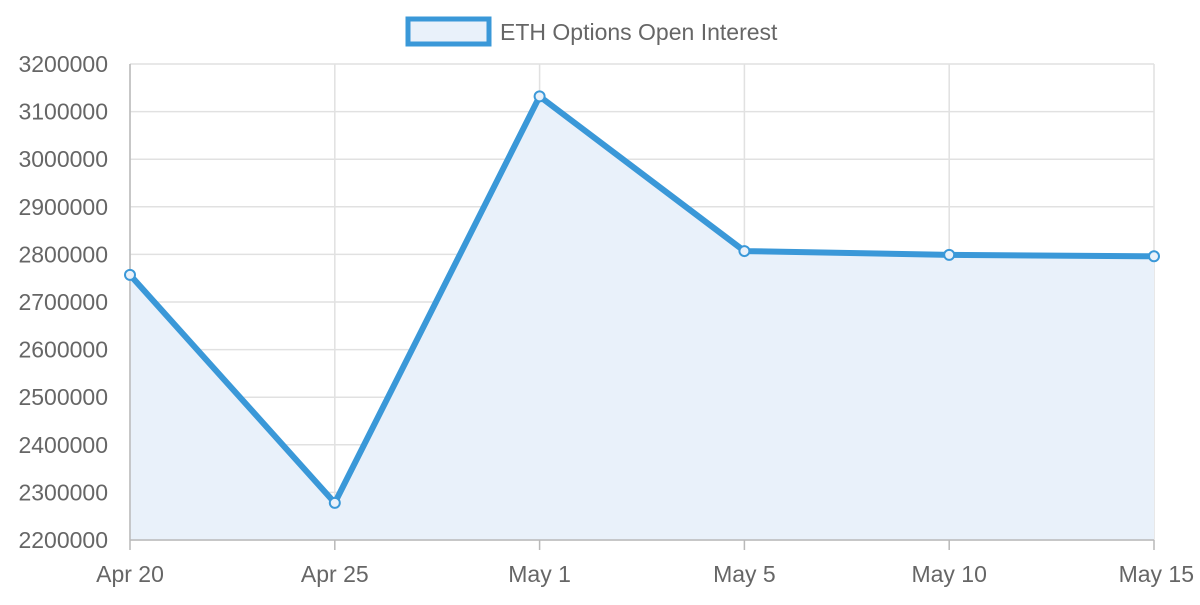  I want to click on y-tick-label: 3200000, so click(63, 64).